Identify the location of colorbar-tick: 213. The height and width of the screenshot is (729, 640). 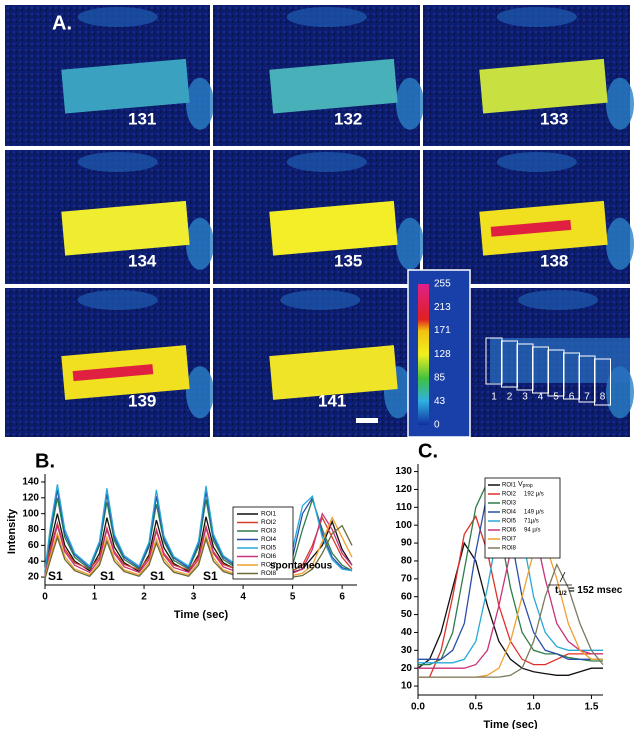
(442, 307).